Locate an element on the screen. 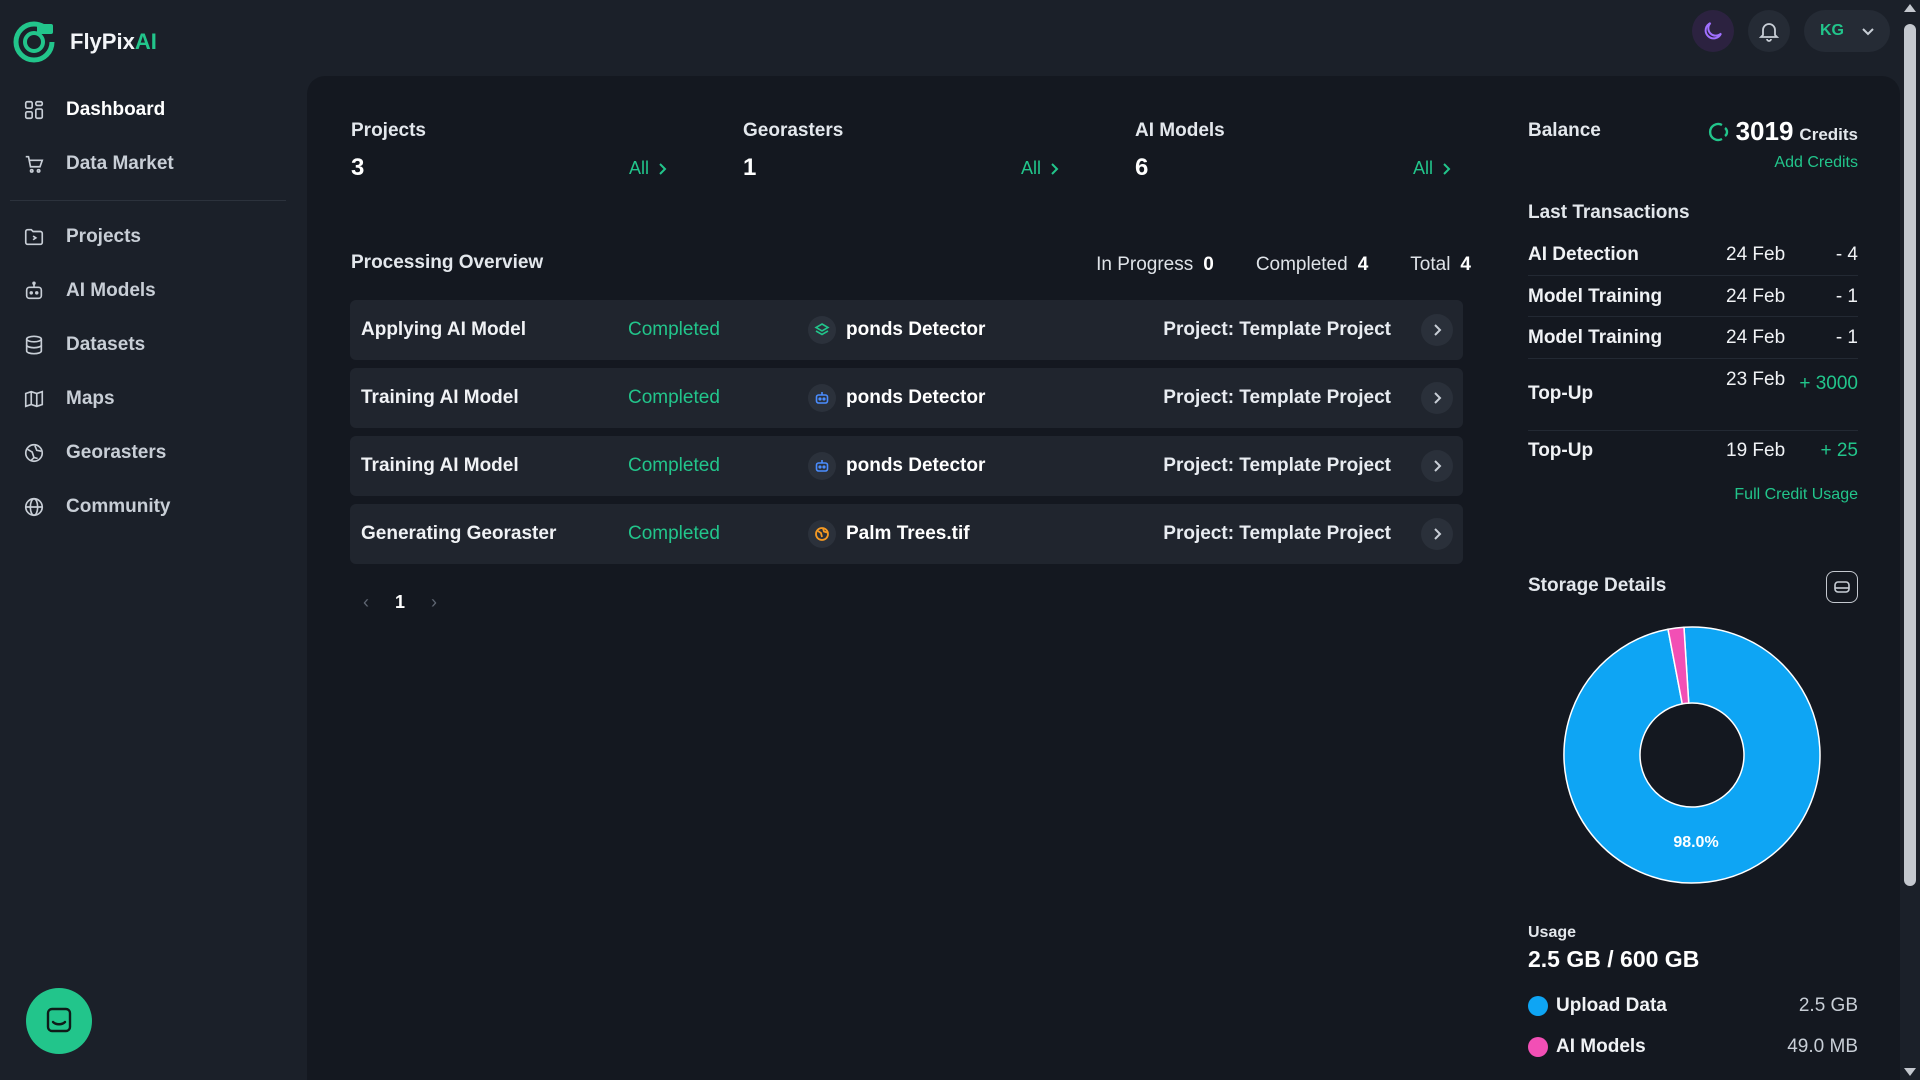 Image resolution: width=1920 pixels, height=1080 pixels. balance-number: 3019 is located at coordinates (1764, 131).